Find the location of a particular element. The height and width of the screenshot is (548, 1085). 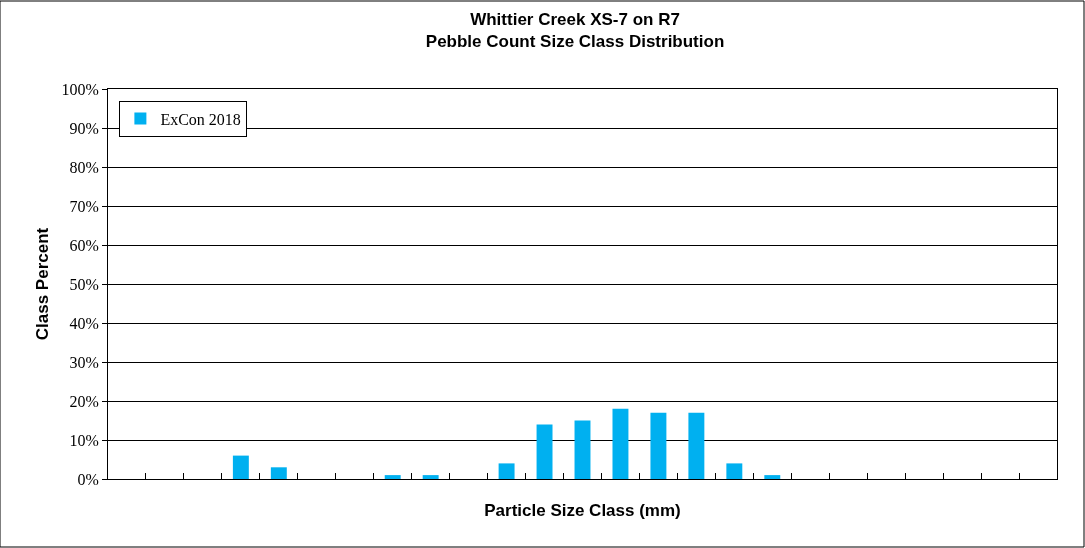

y-axis-title: Class Percent is located at coordinates (43, 284).